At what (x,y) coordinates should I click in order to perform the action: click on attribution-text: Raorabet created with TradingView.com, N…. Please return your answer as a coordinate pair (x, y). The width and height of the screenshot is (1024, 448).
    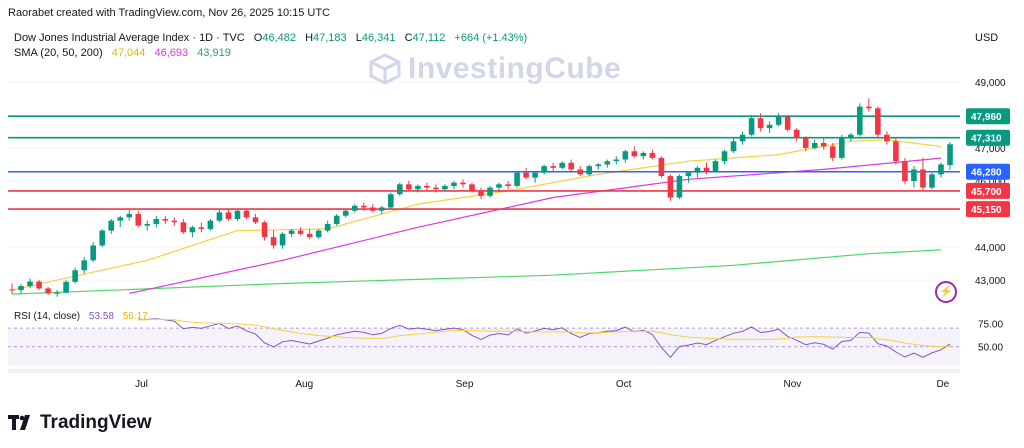
    Looking at the image, I should click on (169, 13).